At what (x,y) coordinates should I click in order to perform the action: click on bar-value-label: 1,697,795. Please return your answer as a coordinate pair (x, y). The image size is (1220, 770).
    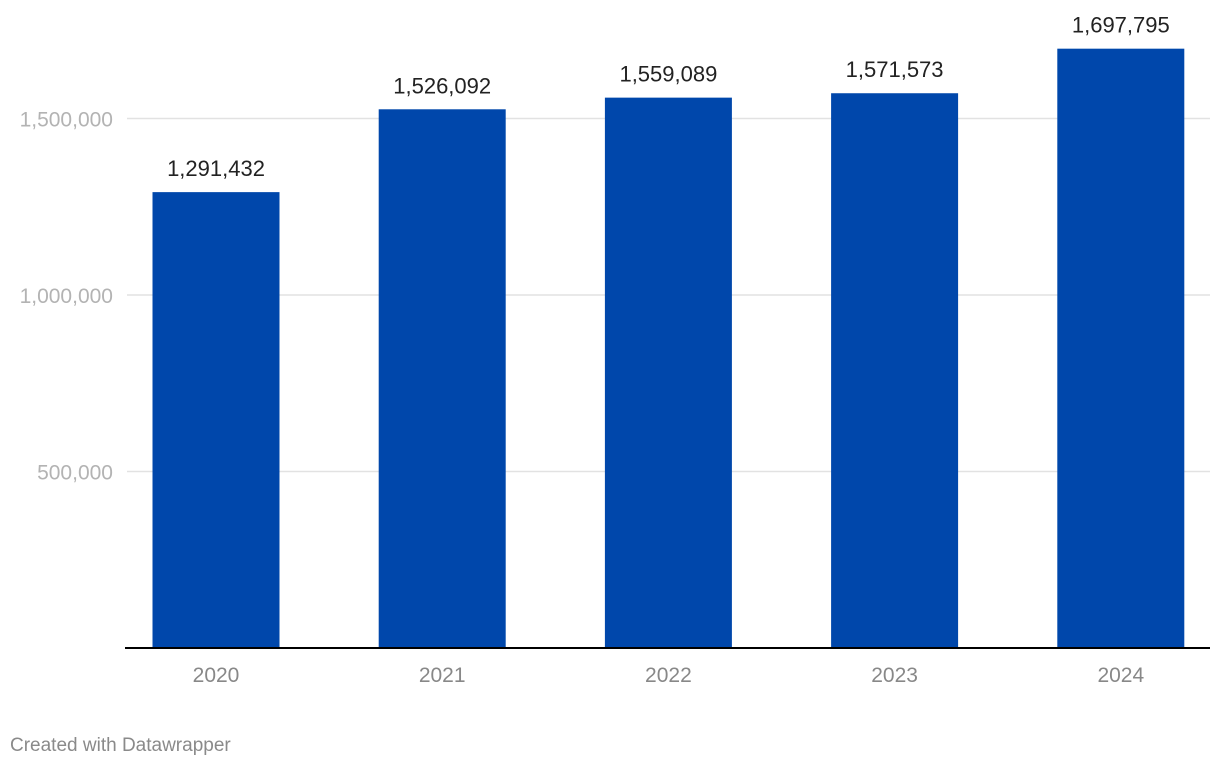
    Looking at the image, I should click on (1121, 25).